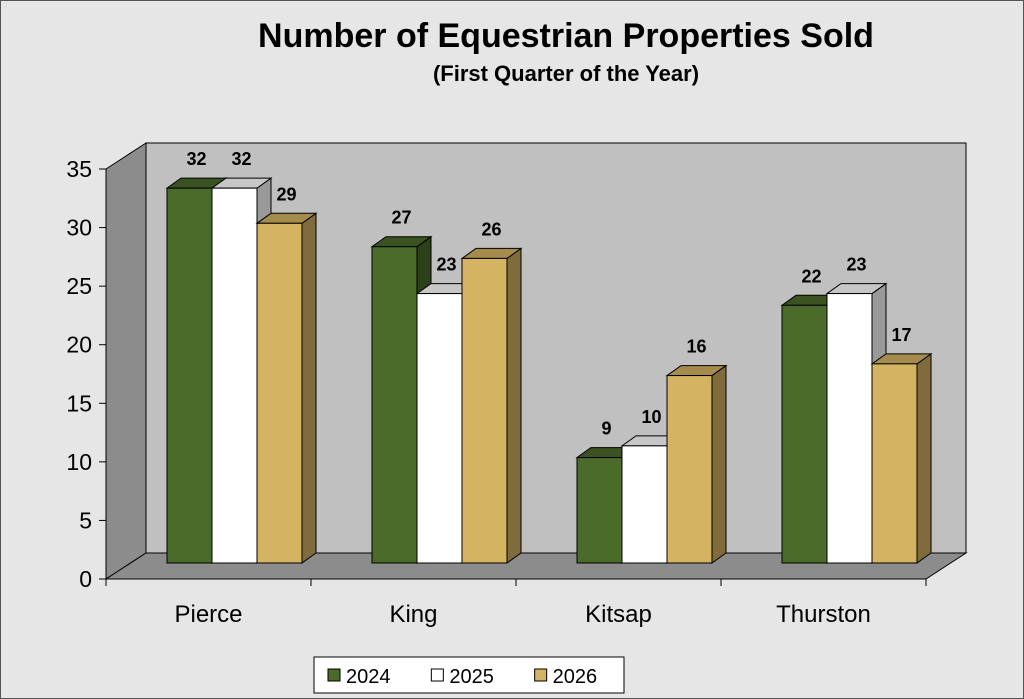  I want to click on data-label: 10, so click(651, 417).